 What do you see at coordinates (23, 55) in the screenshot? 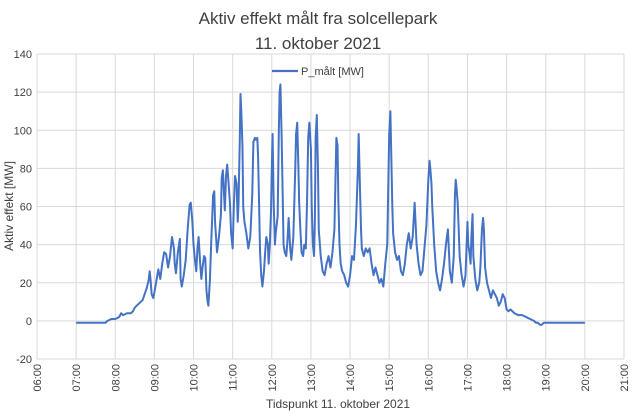
I see `y-tick-label: 140` at bounding box center [23, 55].